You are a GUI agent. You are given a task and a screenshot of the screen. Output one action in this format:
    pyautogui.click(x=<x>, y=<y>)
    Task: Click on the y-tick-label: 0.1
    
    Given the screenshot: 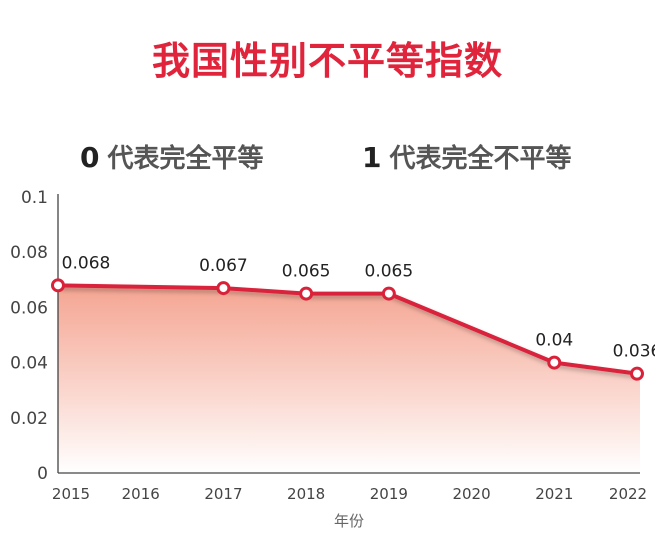 What is the action you would take?
    pyautogui.click(x=34, y=198)
    